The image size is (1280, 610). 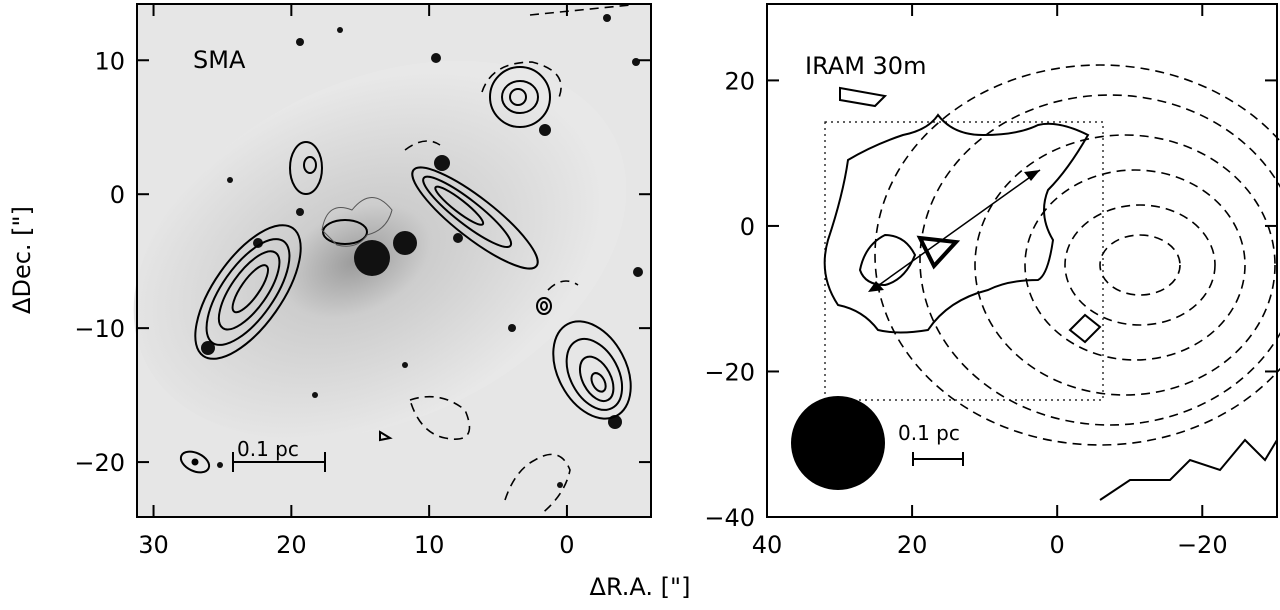 What do you see at coordinates (1202, 545) in the screenshot?
I see `x-tick-label: −20` at bounding box center [1202, 545].